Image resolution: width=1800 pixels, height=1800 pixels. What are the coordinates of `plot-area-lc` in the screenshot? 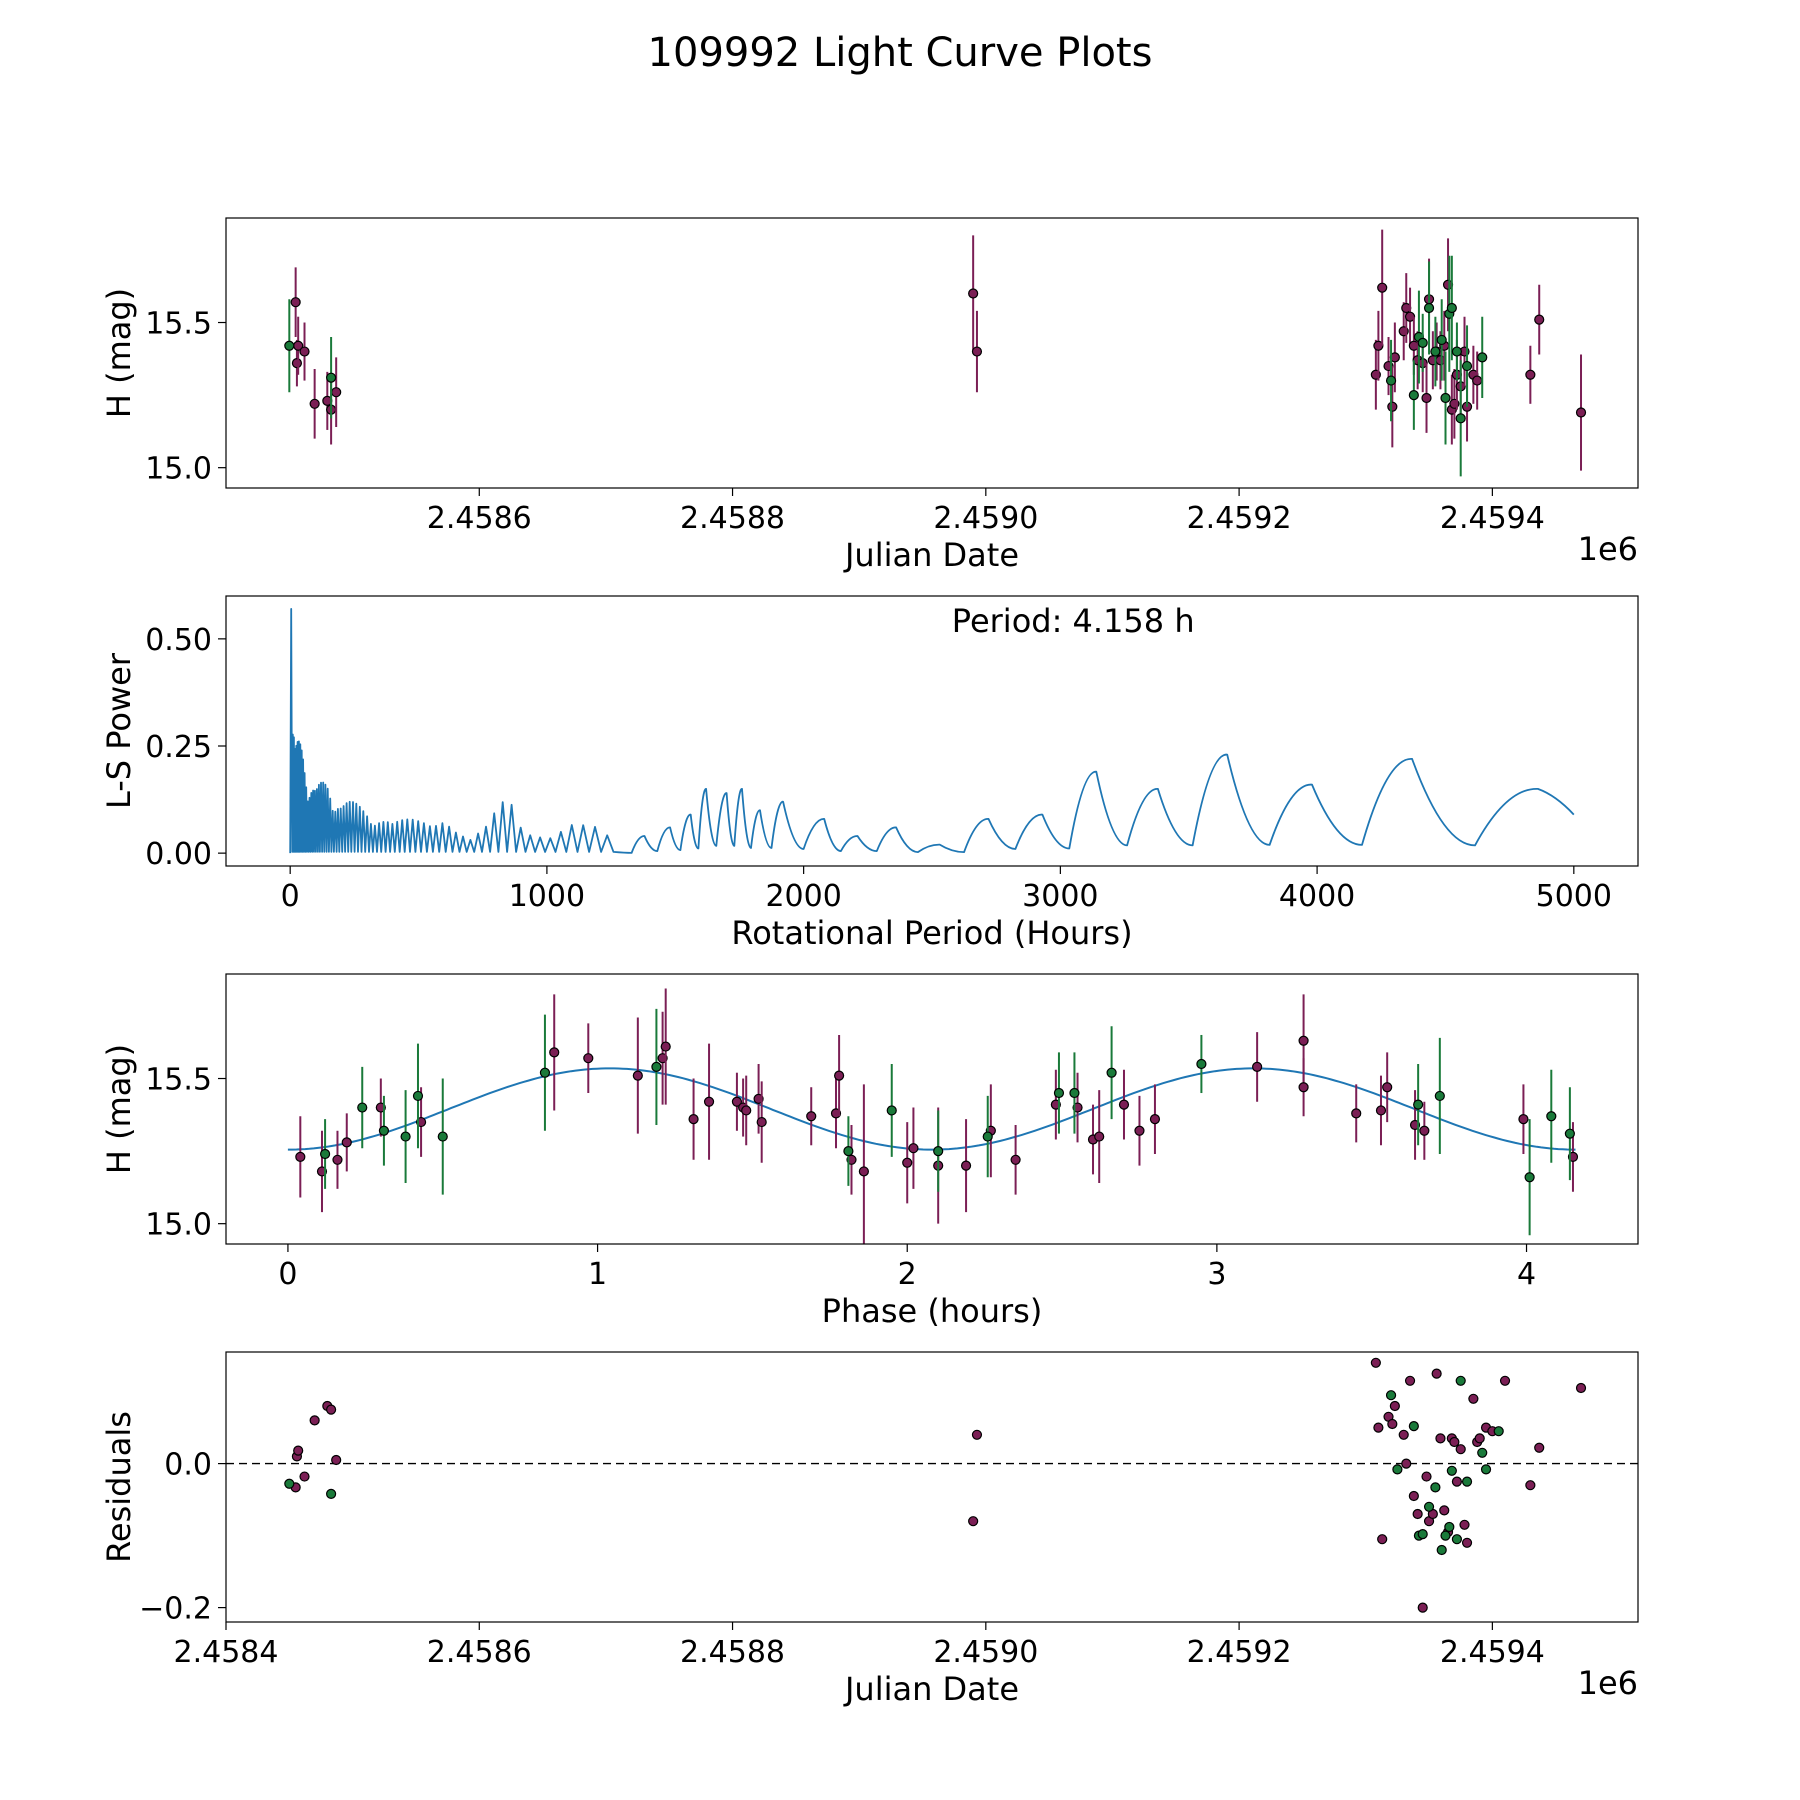 It's located at (935, 353).